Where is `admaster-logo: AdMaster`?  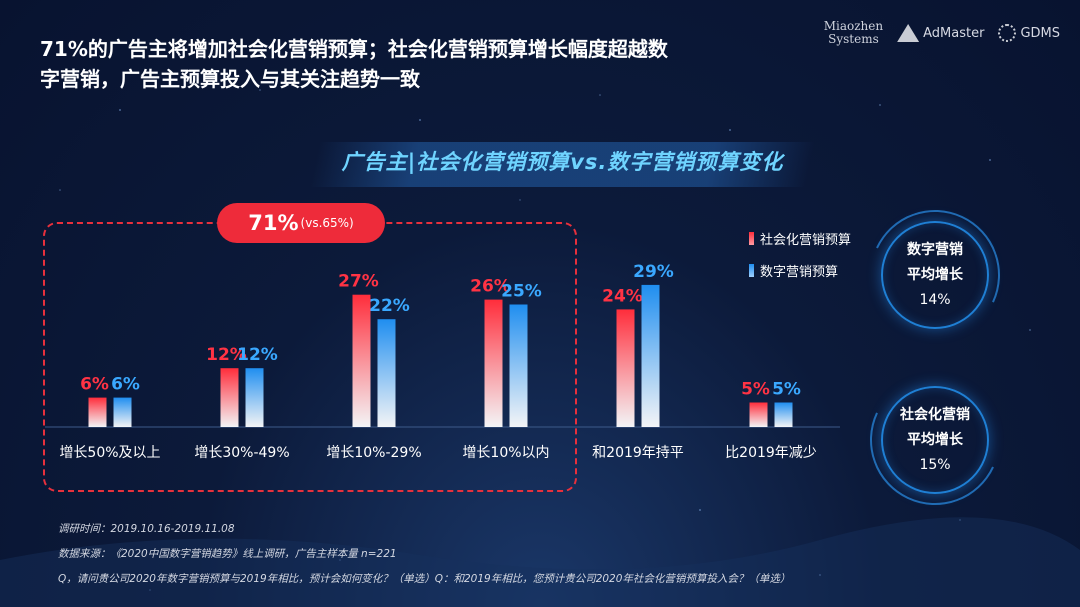
admaster-logo: AdMaster is located at coordinates (940, 33).